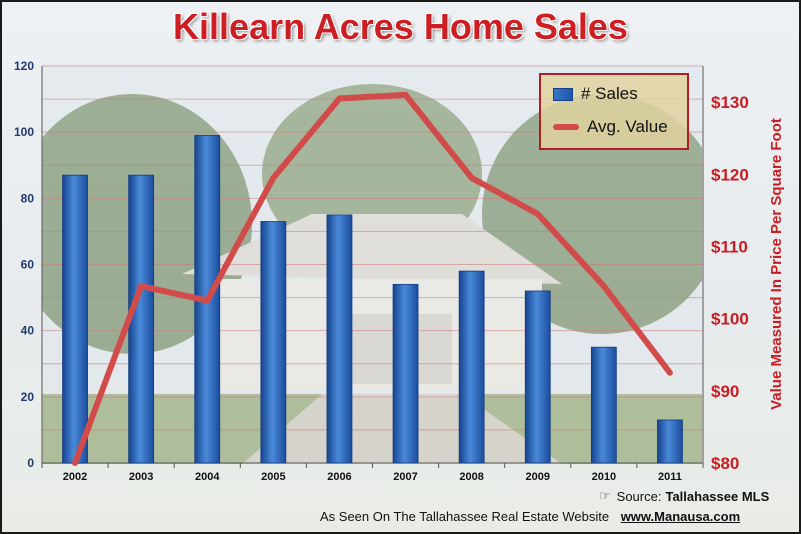 This screenshot has height=534, width=801. What do you see at coordinates (605, 495) in the screenshot?
I see `pointing-hand-icon: ☞` at bounding box center [605, 495].